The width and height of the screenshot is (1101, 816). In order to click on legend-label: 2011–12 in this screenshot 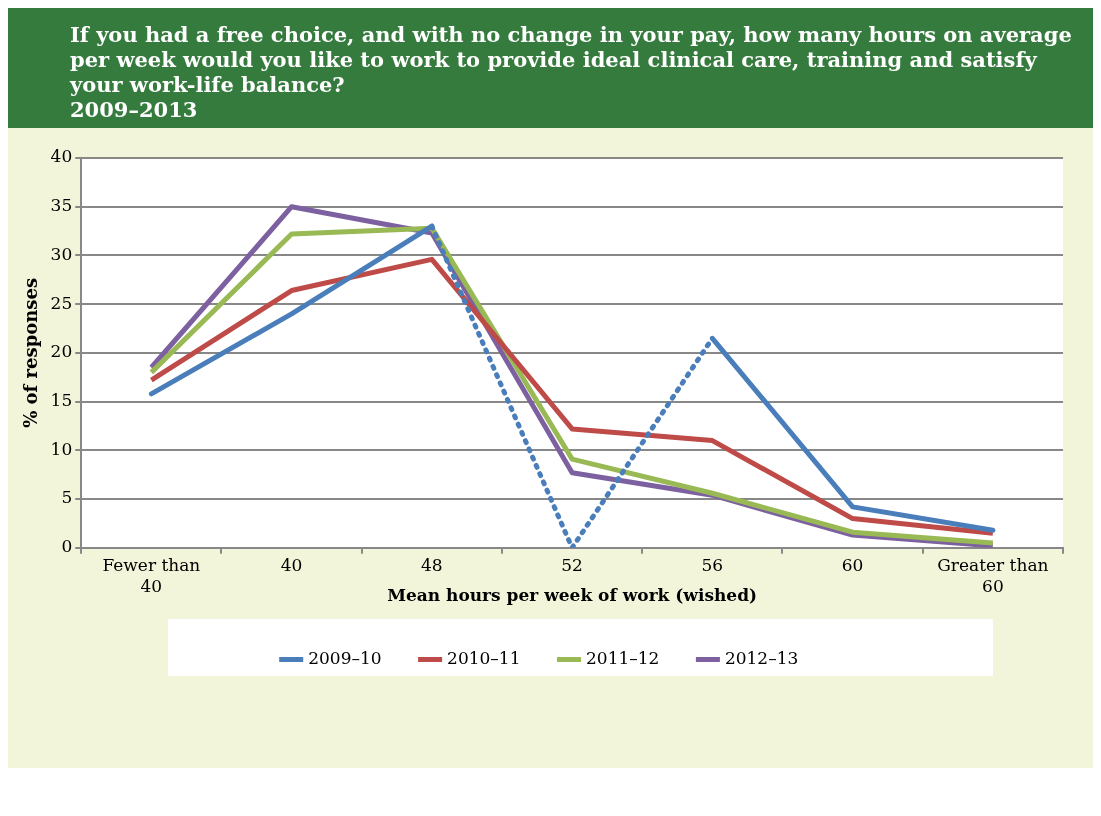, I will do `click(623, 657)`.